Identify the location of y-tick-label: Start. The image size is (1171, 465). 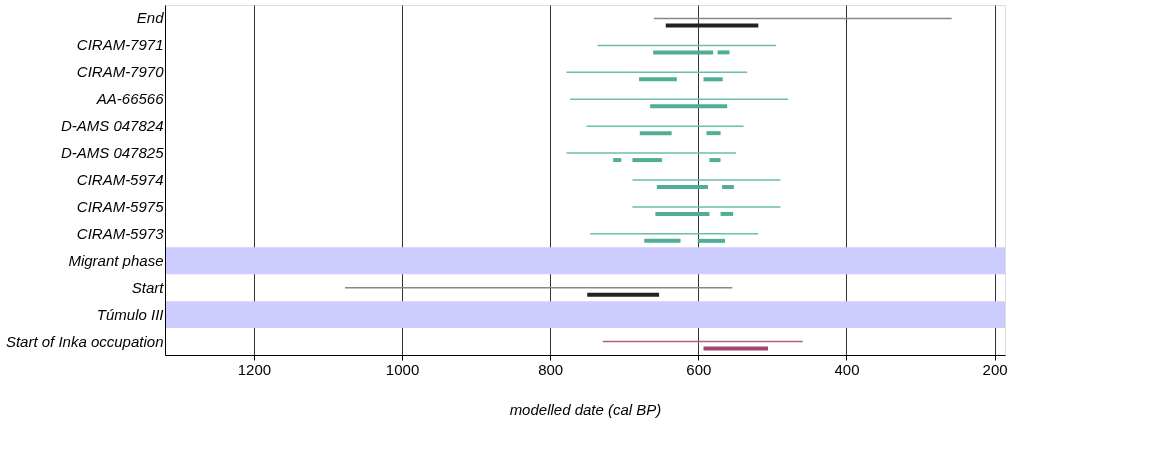
(148, 287).